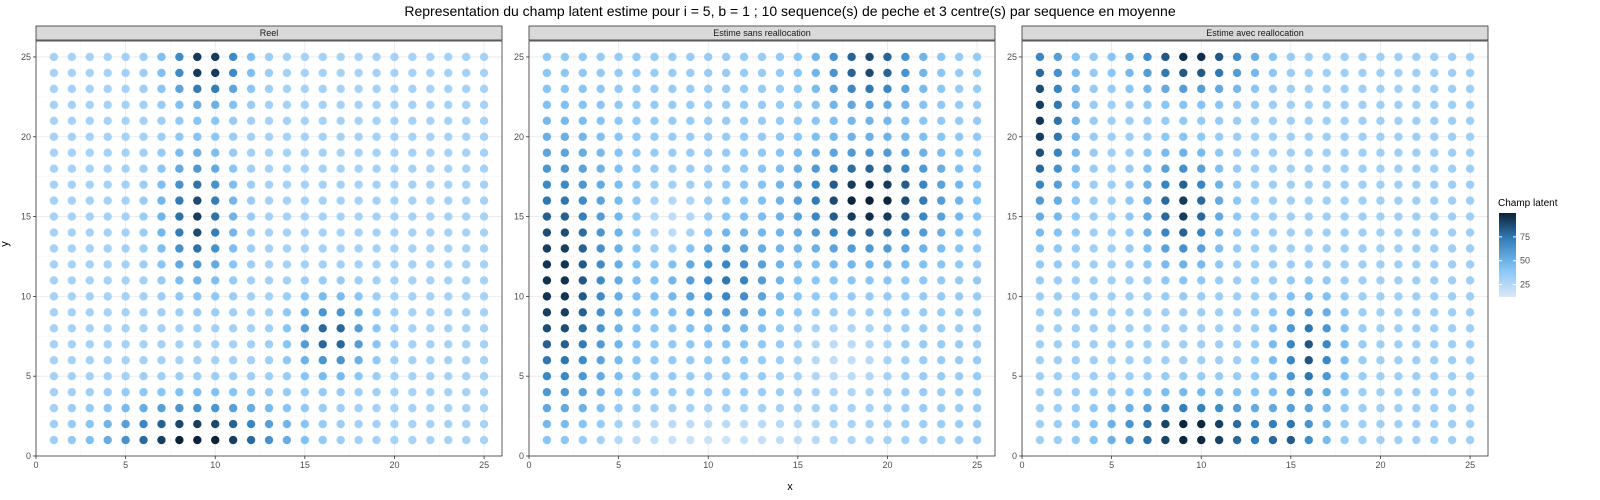  I want to click on x-tick-label: 20, so click(887, 465).